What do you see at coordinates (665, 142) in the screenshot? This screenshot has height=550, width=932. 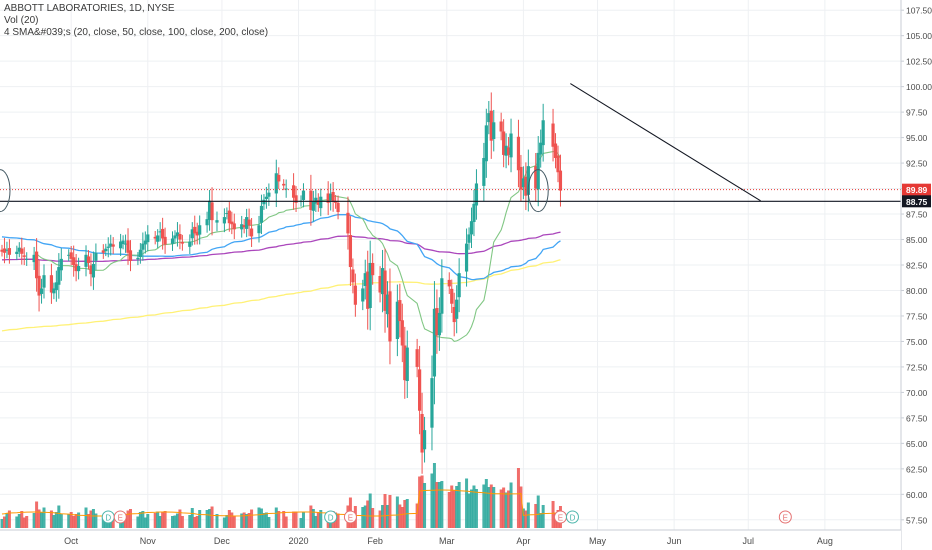 I see `trendline` at bounding box center [665, 142].